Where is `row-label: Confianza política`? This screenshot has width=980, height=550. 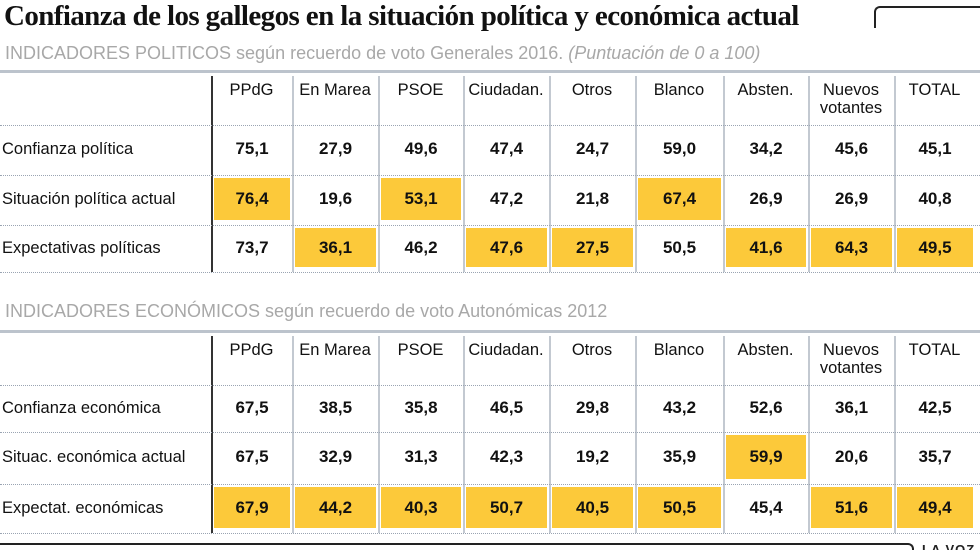
row-label: Confianza política is located at coordinates (68, 149).